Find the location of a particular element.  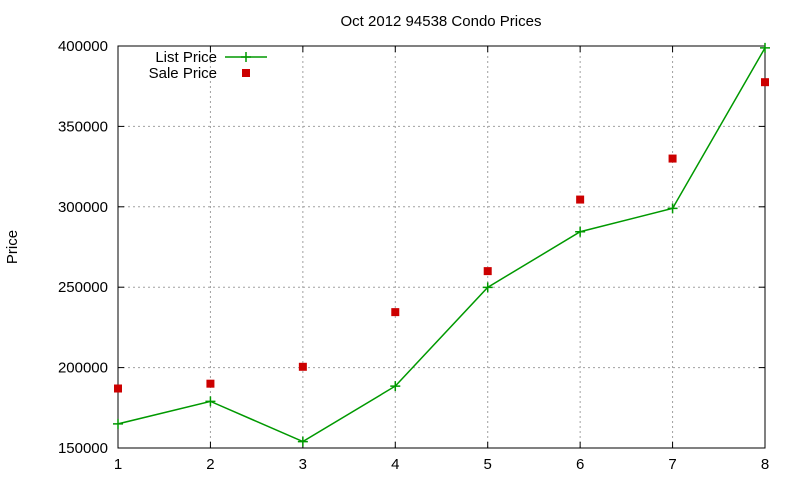

y-axis-label: Price is located at coordinates (12, 247).